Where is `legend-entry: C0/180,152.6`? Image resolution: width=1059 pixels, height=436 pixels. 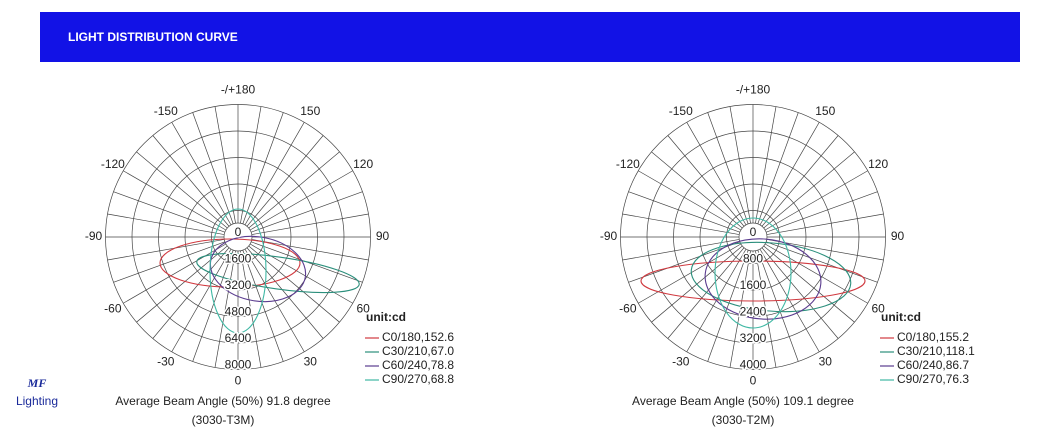
legend-entry: C0/180,152.6 is located at coordinates (418, 337).